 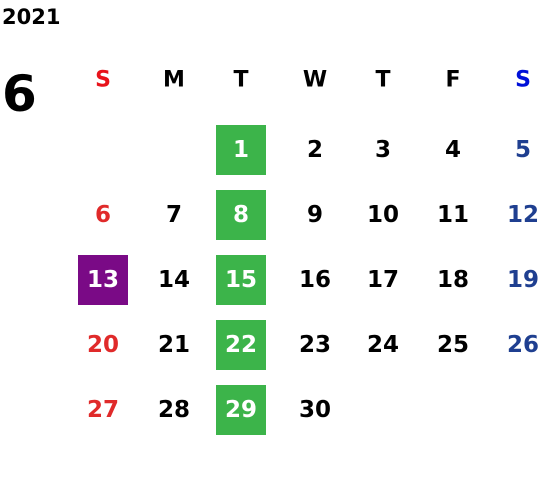 I want to click on day: 26, so click(x=523, y=345).